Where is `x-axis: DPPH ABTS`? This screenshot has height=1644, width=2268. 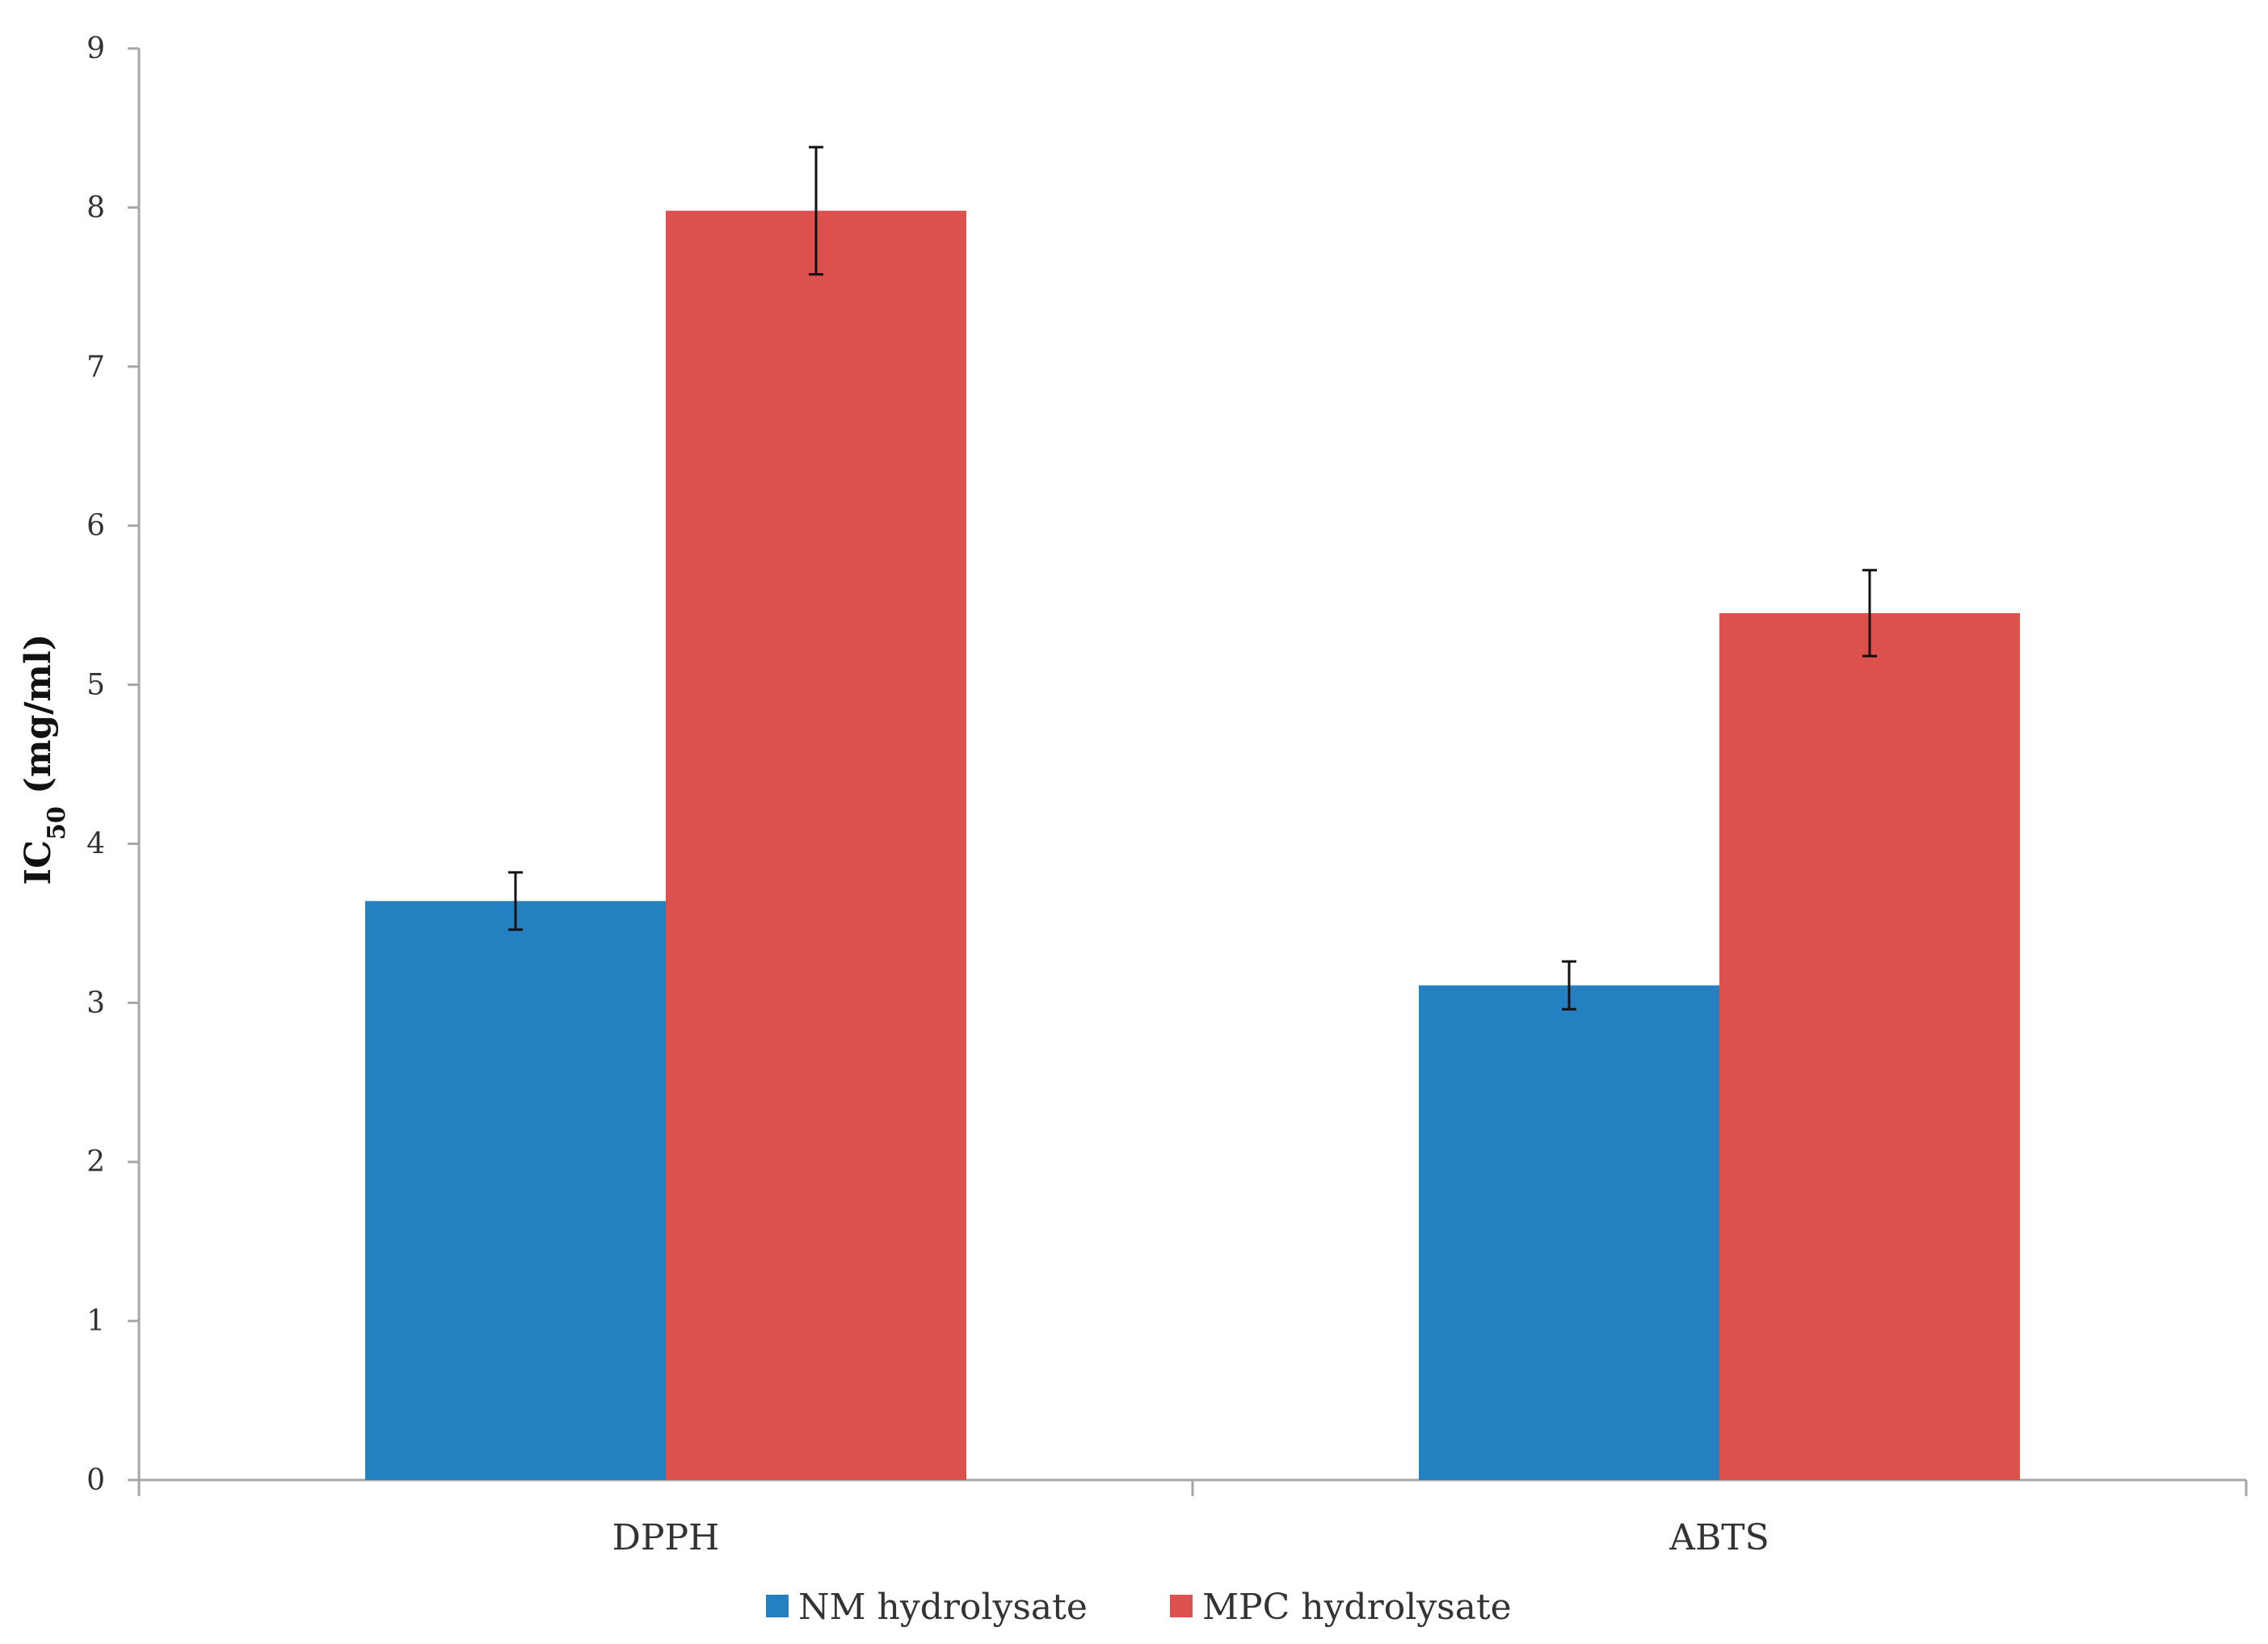 x-axis: DPPH ABTS is located at coordinates (1192, 1518).